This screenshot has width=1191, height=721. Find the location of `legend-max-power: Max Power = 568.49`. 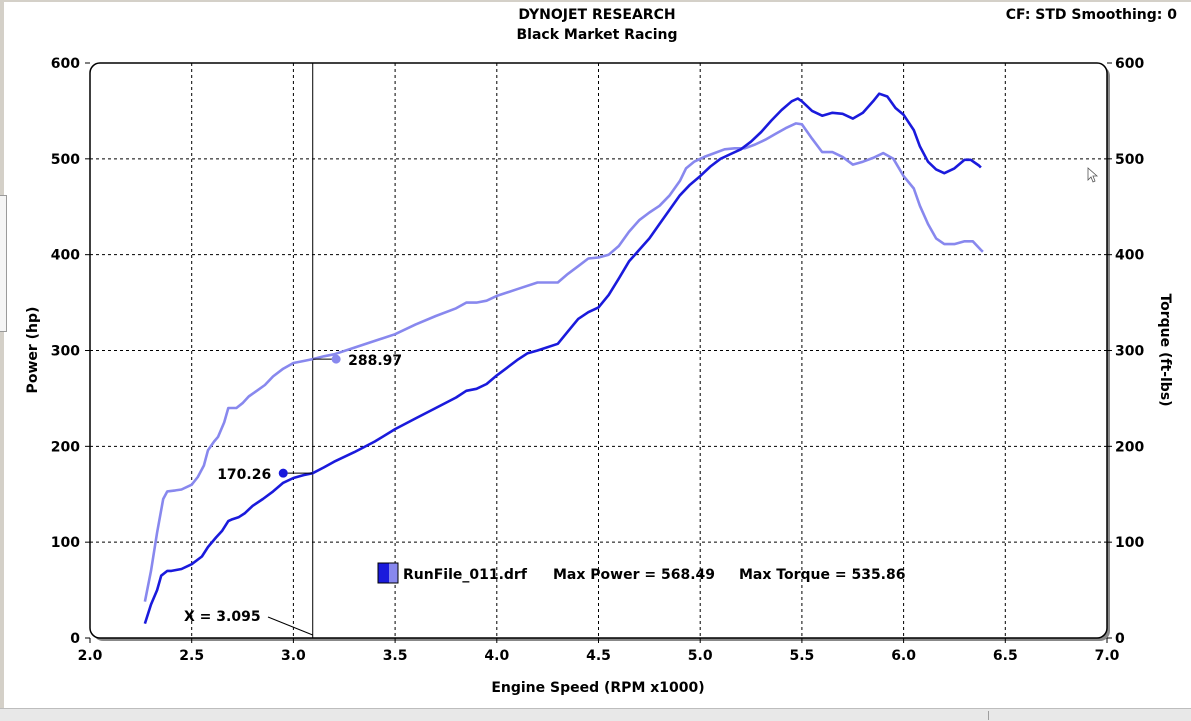

legend-max-power: Max Power = 568.49 is located at coordinates (634, 575).